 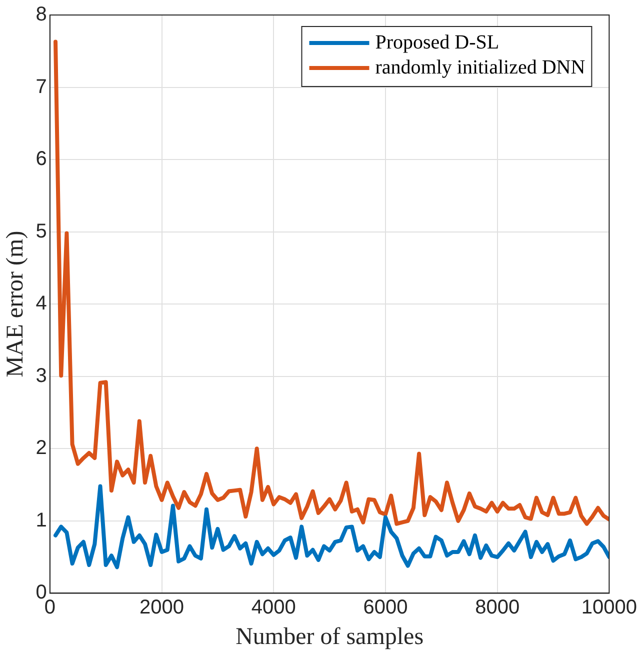 What do you see at coordinates (41, 15) in the screenshot?
I see `y-tick-label: 8` at bounding box center [41, 15].